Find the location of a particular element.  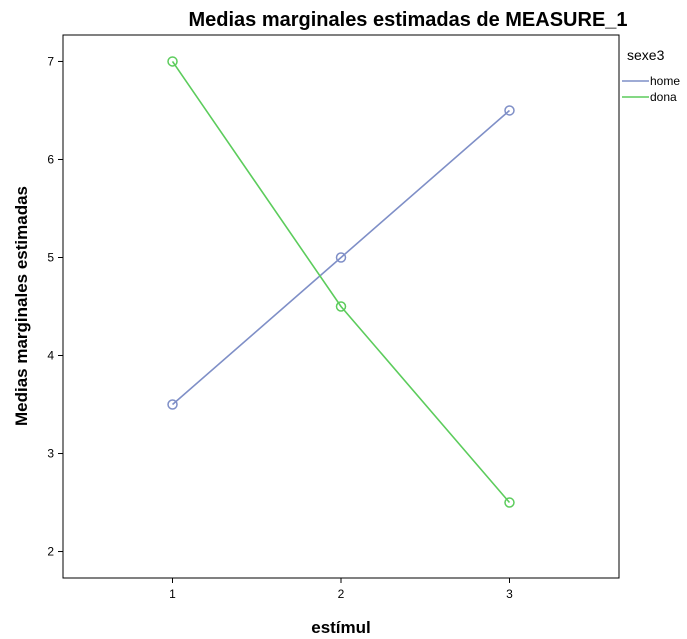

y-tick-label: 2 is located at coordinates (50, 552).